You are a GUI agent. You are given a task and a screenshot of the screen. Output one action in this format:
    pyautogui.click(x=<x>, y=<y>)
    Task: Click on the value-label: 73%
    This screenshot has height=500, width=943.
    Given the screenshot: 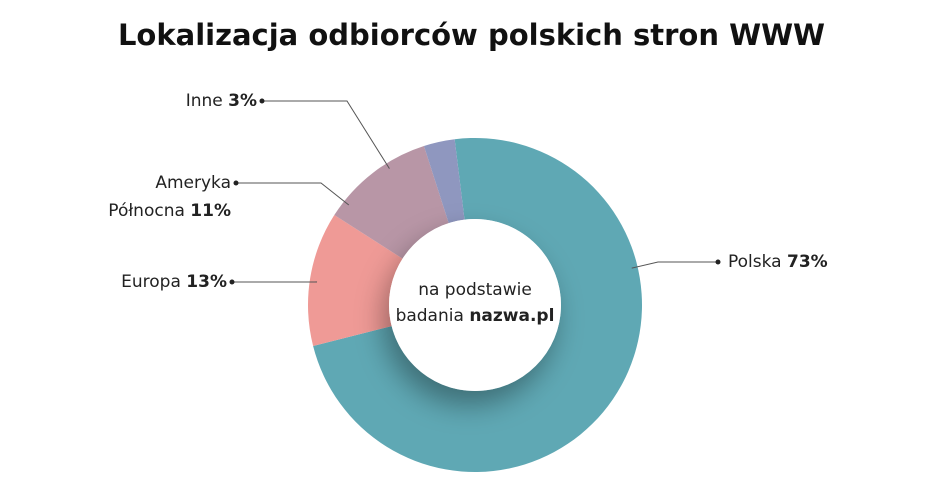 What is the action you would take?
    pyautogui.click(x=807, y=262)
    